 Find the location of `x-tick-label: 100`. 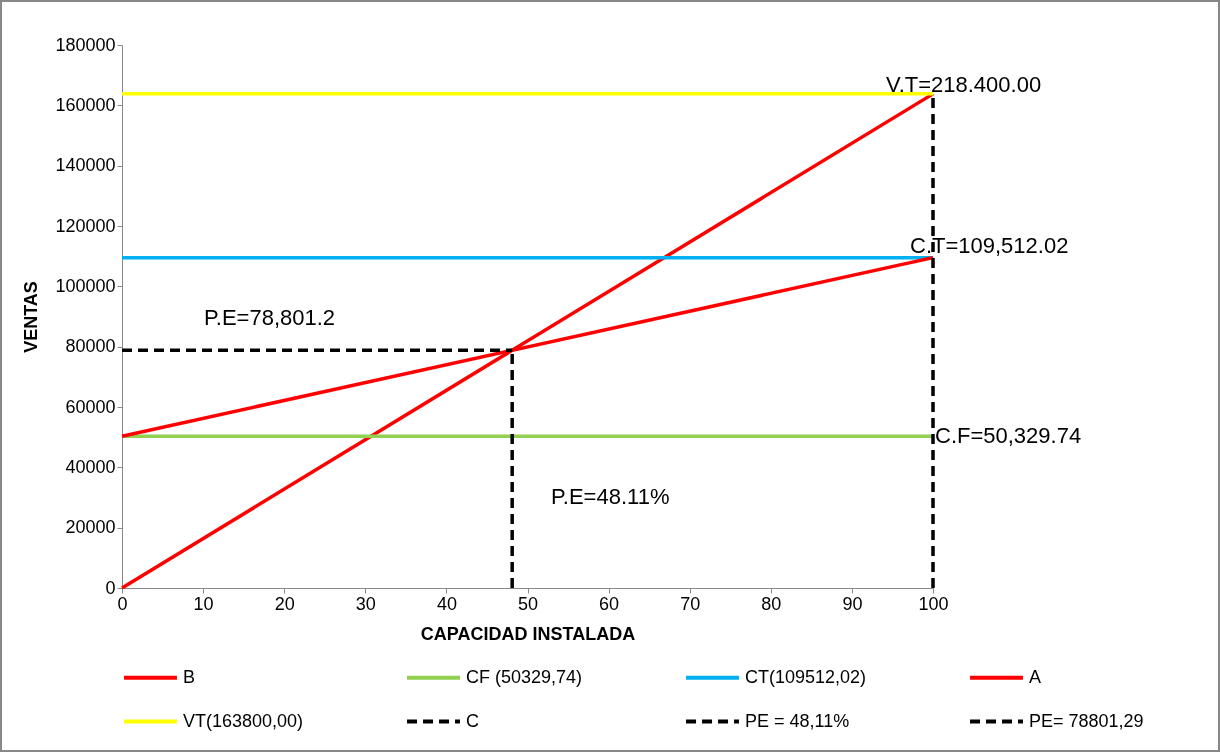

x-tick-label: 100 is located at coordinates (933, 603).